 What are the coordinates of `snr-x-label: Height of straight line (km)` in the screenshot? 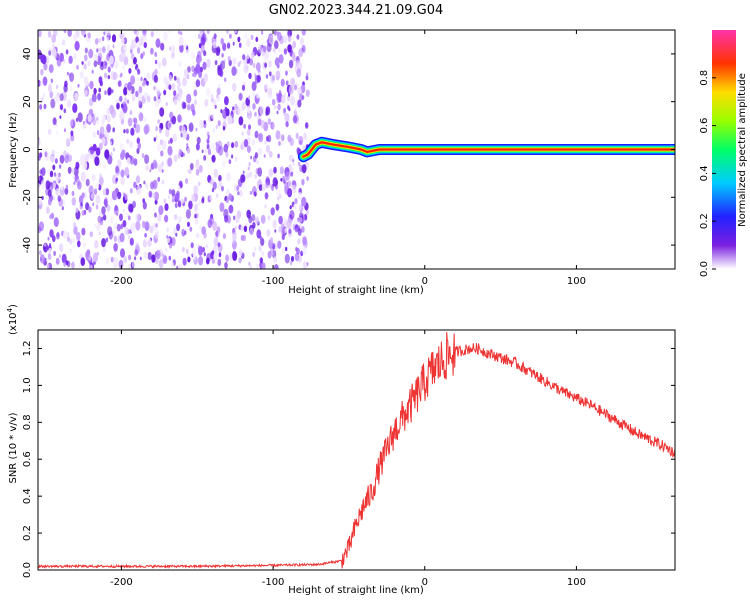 It's located at (356, 590).